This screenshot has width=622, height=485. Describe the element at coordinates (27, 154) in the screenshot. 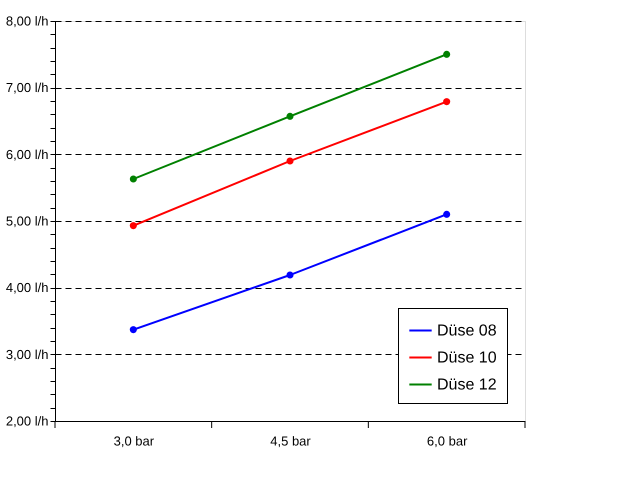

I see `y-tick-label: 6,00 l/h` at that location.